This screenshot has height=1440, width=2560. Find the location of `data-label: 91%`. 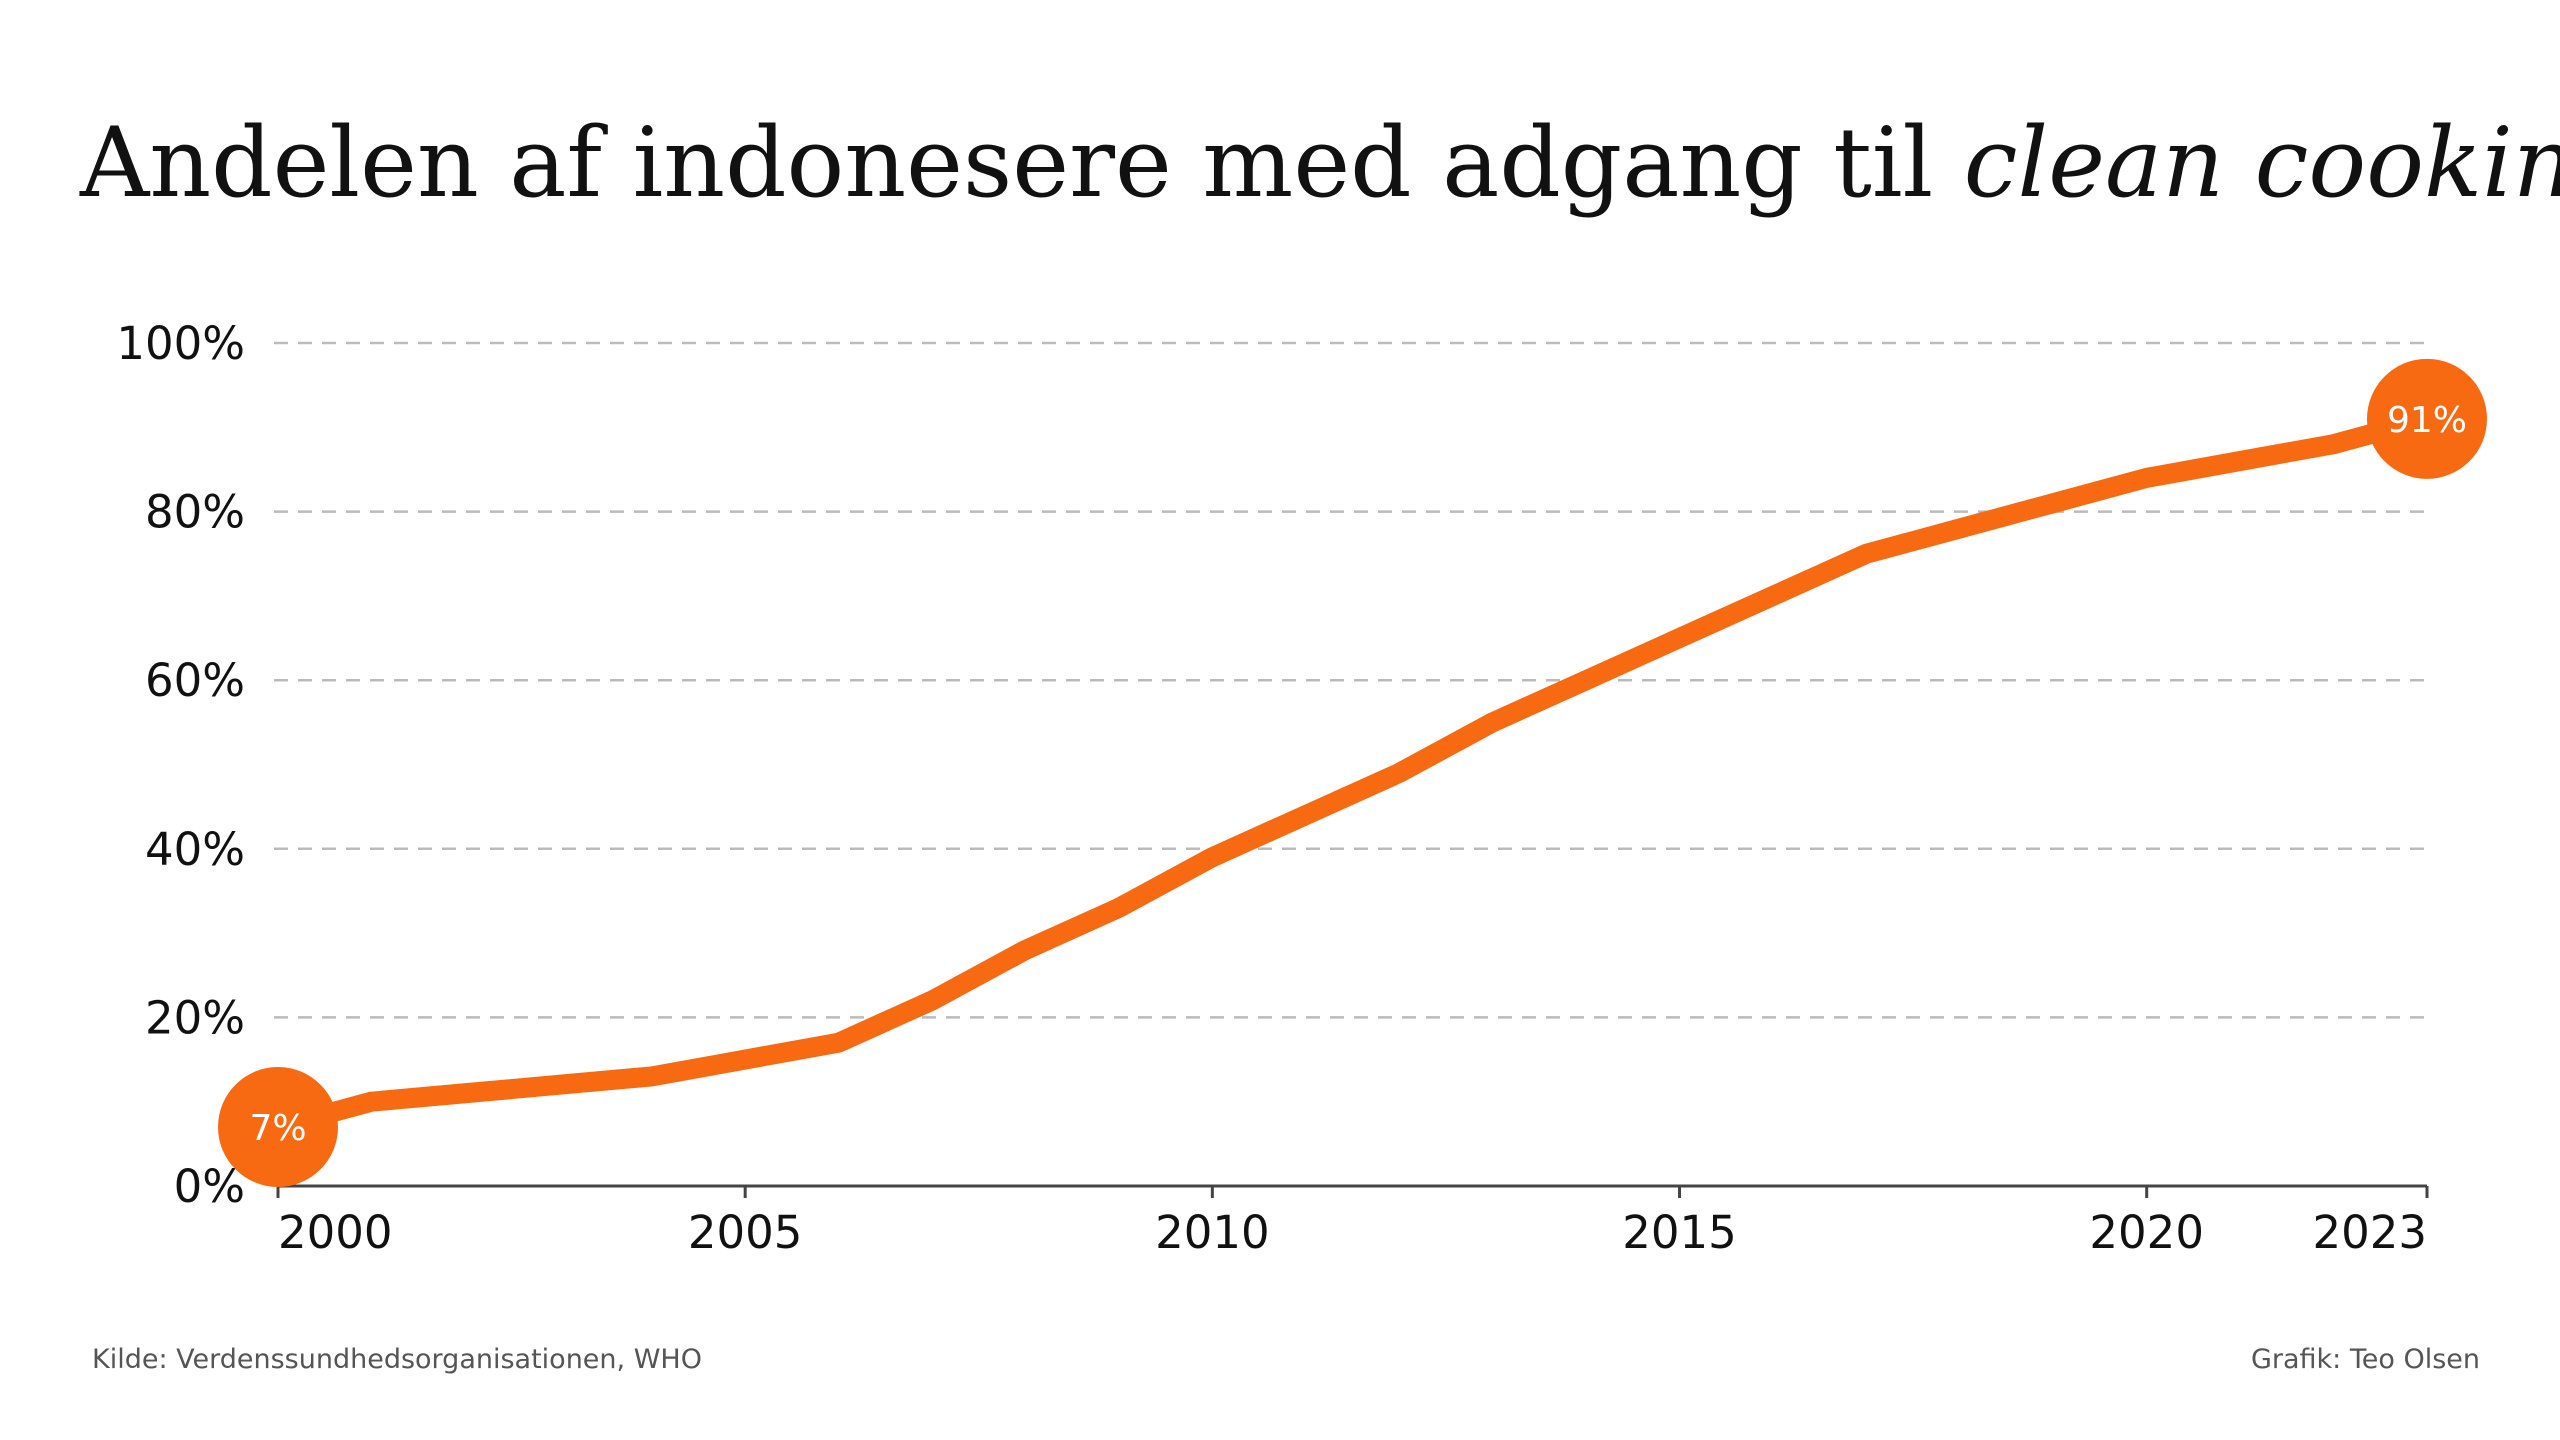

data-label: 91% is located at coordinates (2427, 420).